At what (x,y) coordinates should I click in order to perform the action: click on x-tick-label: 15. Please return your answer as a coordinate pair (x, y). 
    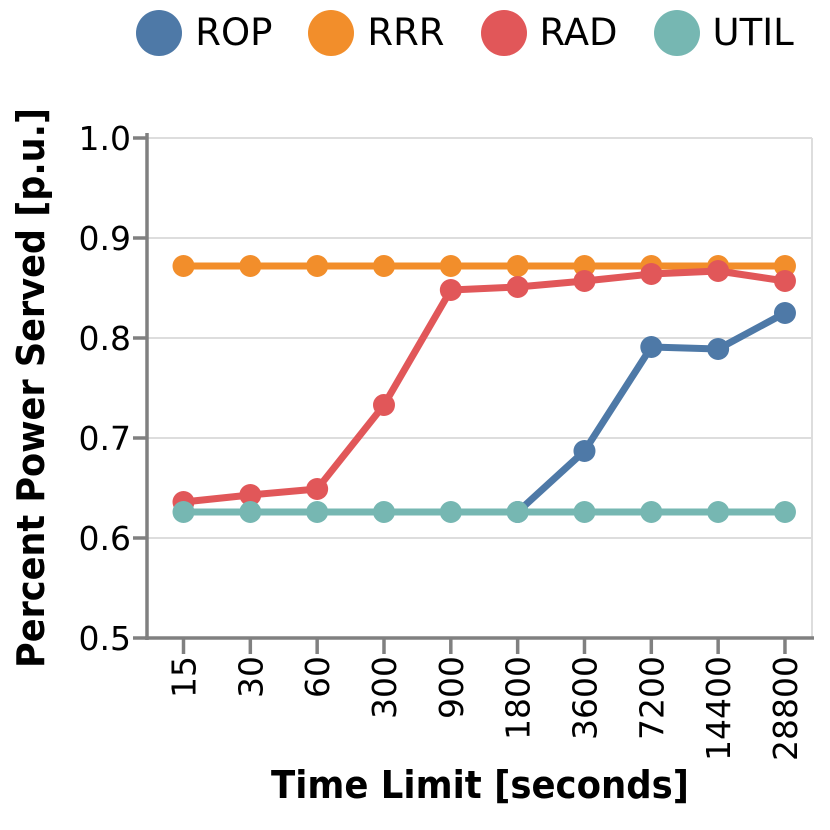
    Looking at the image, I should click on (184, 677).